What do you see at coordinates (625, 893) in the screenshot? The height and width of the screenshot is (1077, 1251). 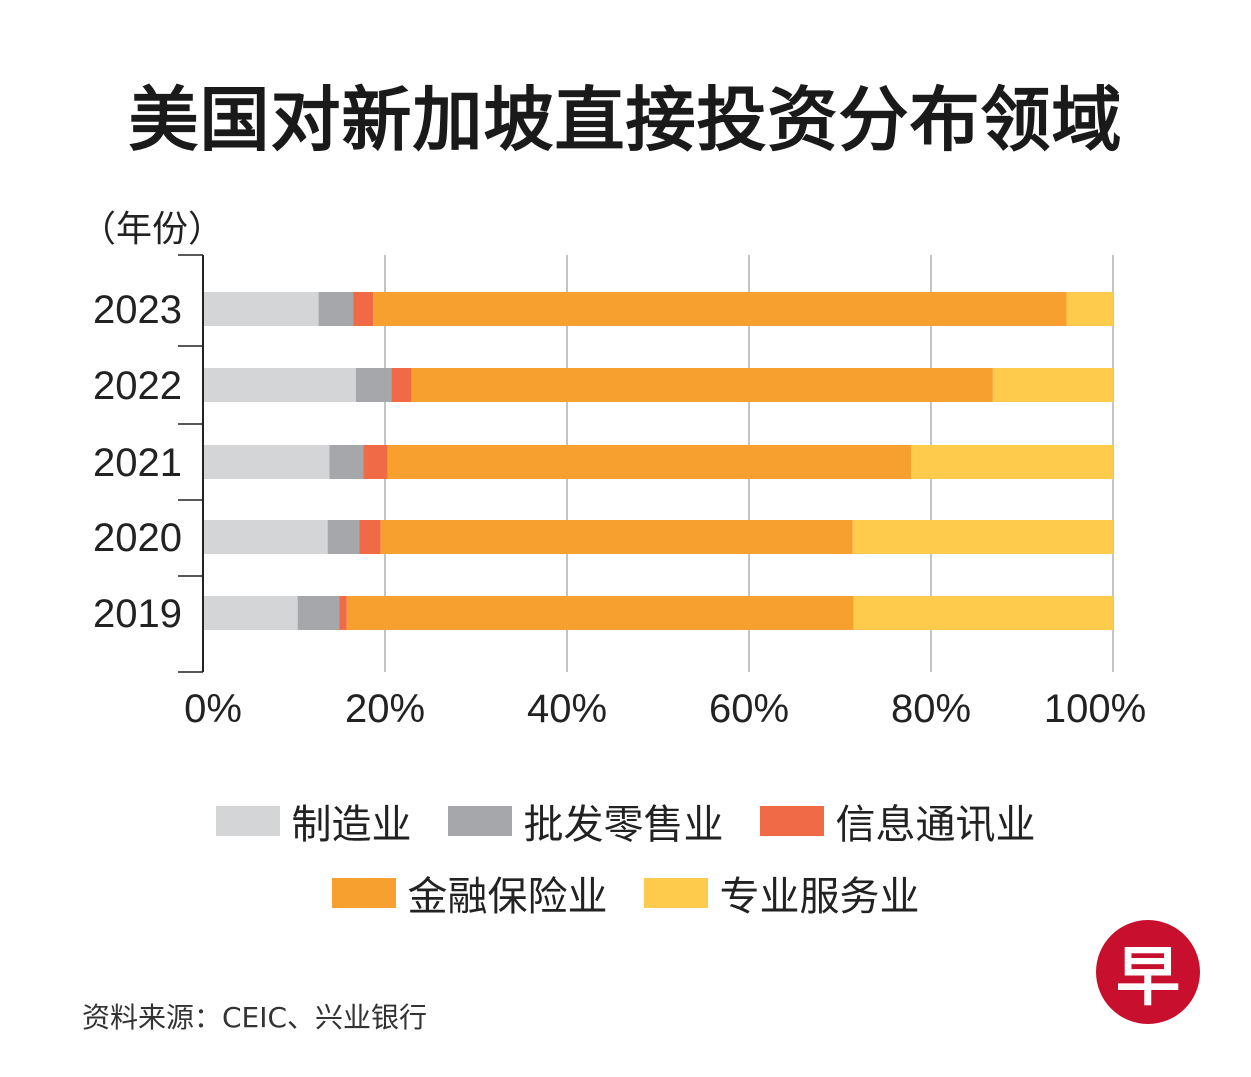 I see `legend-row: 金融保险业 专业服务业` at bounding box center [625, 893].